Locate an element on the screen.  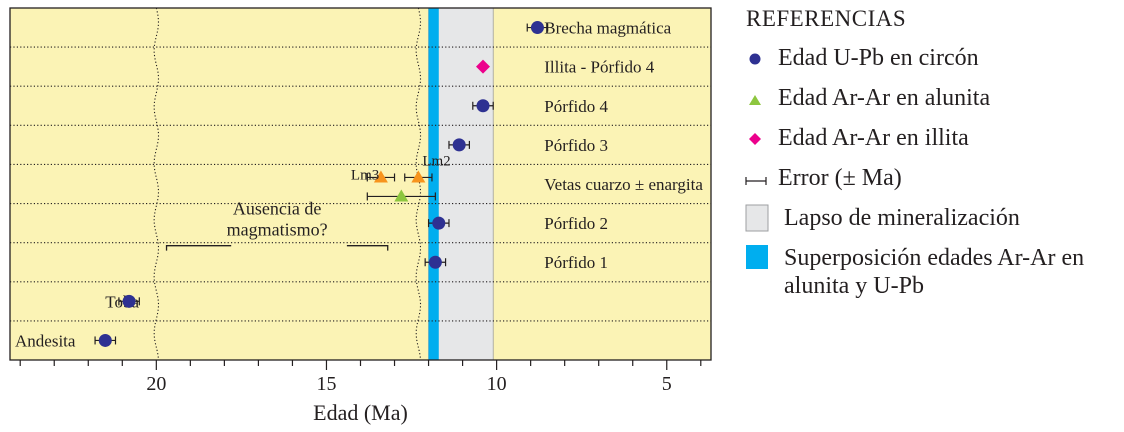
legend-item-error: Error (± Ma) is located at coordinates (931, 178).